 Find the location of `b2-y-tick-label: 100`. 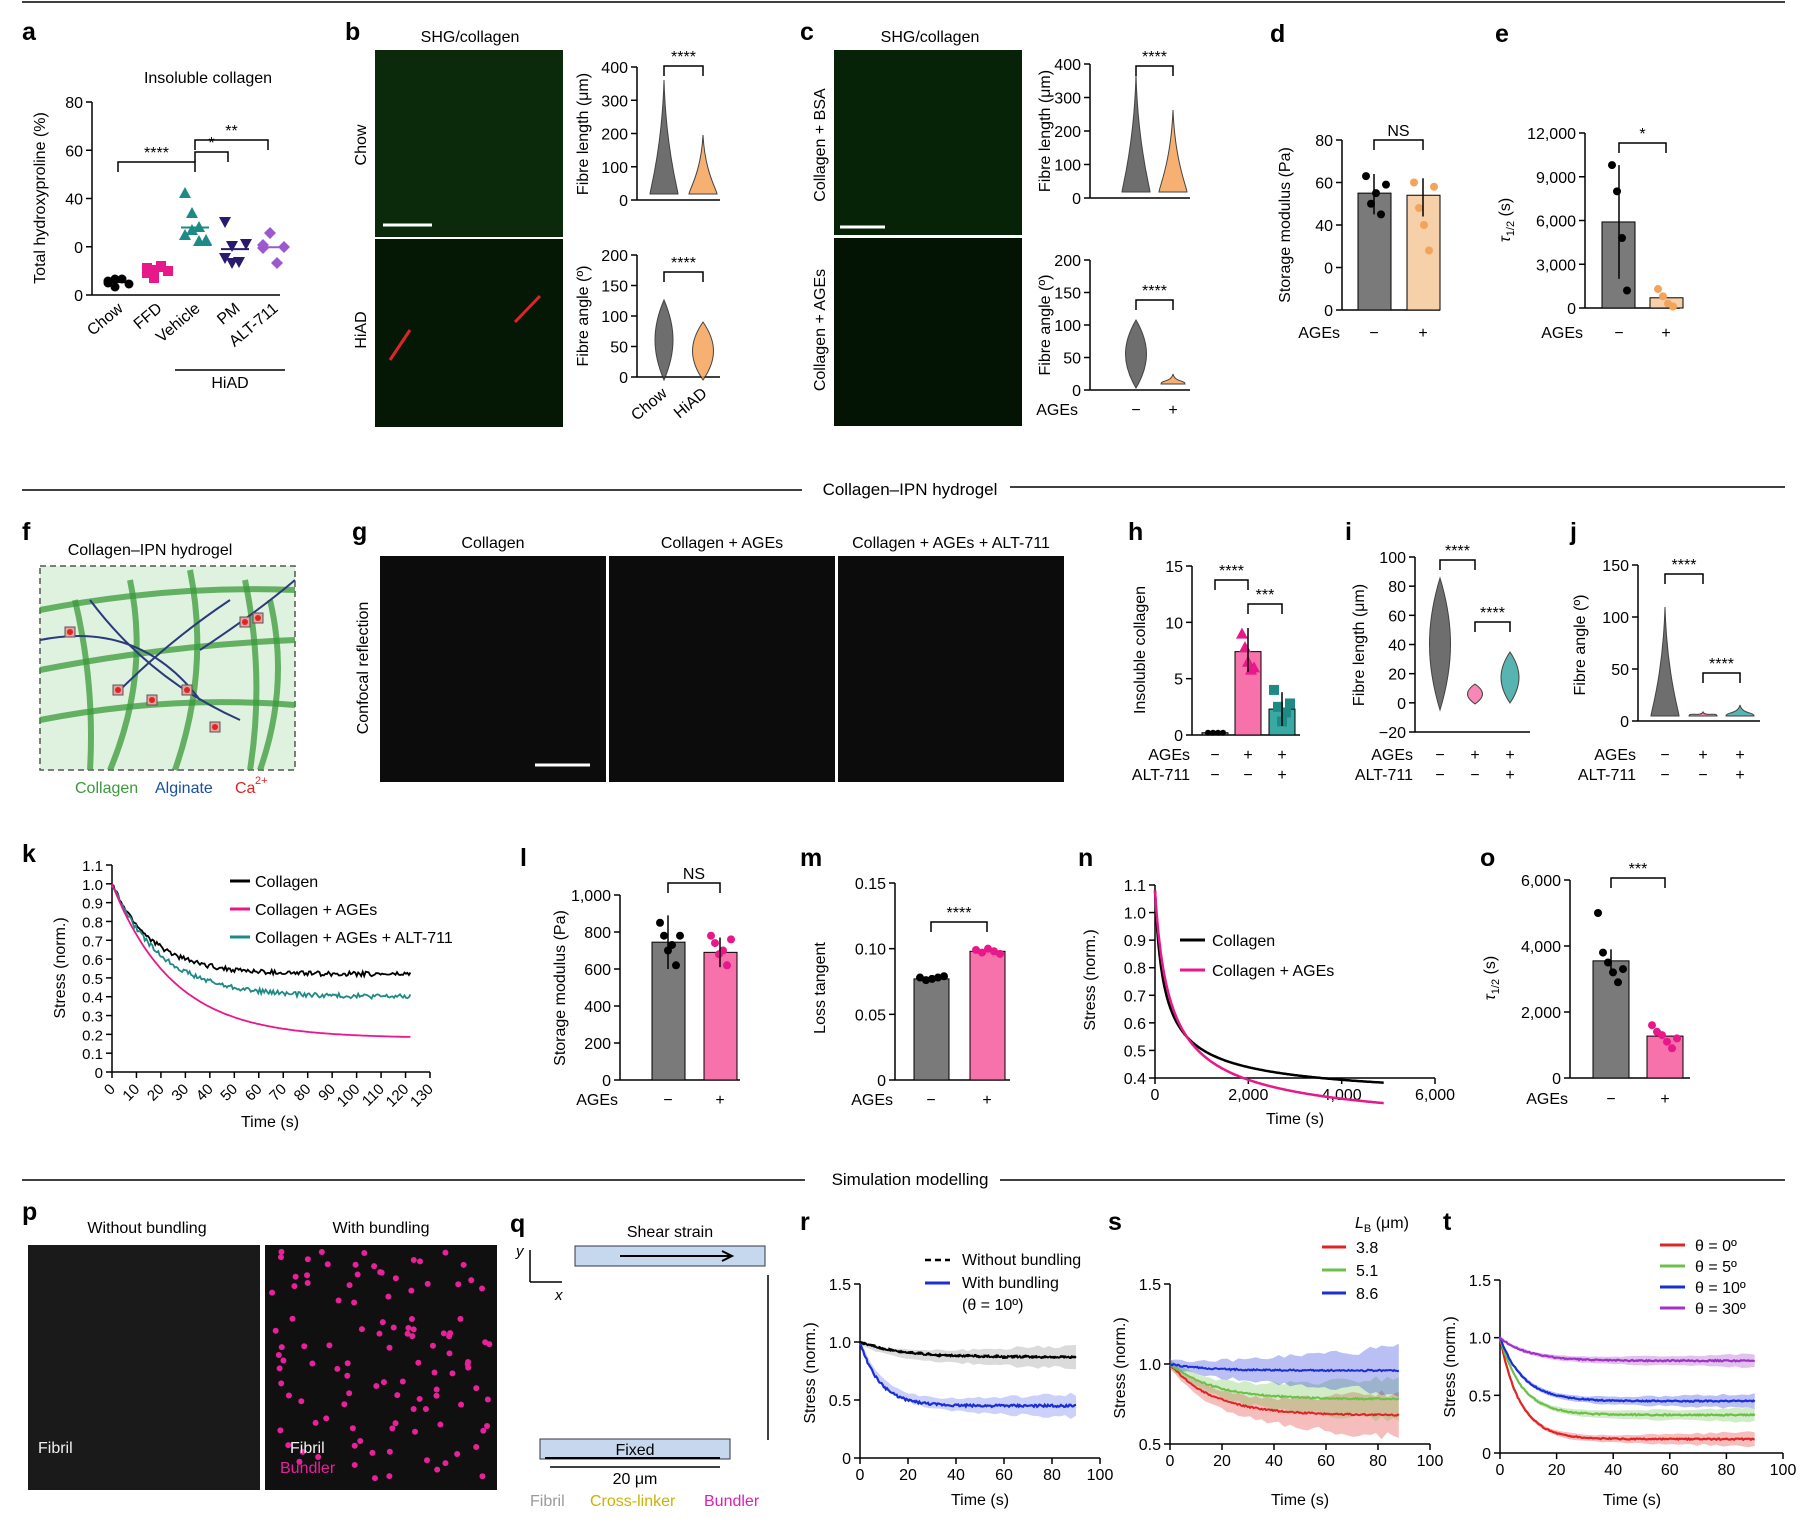

b2-y-tick-label: 100 is located at coordinates (614, 317).